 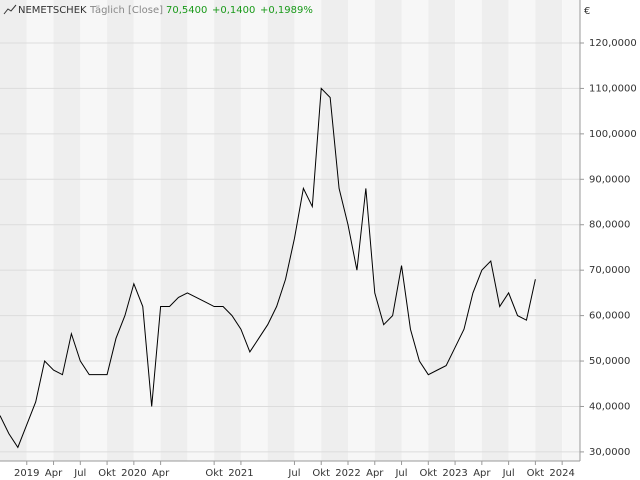 What do you see at coordinates (233, 10) in the screenshot?
I see `quote: +0,1400` at bounding box center [233, 10].